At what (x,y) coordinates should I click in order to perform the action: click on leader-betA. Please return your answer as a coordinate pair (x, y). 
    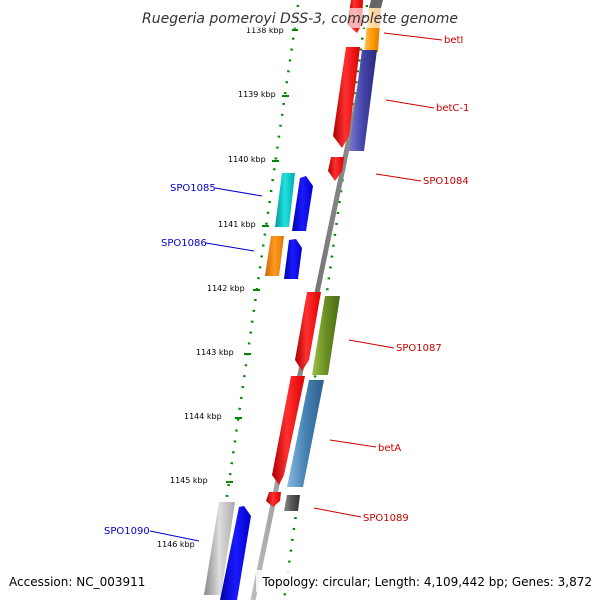
    Looking at the image, I should click on (353, 443).